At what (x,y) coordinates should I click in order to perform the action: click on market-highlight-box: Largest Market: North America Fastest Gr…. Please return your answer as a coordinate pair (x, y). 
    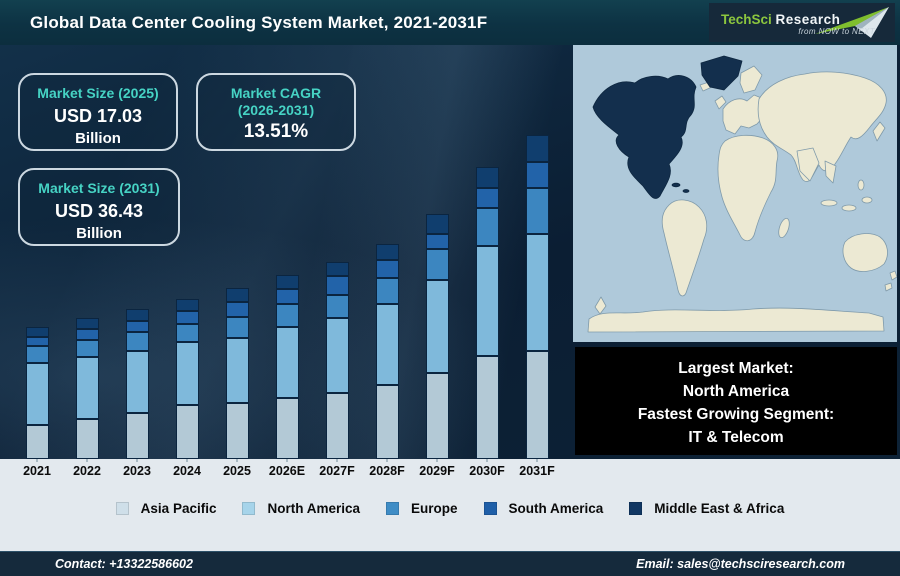
    Looking at the image, I should click on (736, 401).